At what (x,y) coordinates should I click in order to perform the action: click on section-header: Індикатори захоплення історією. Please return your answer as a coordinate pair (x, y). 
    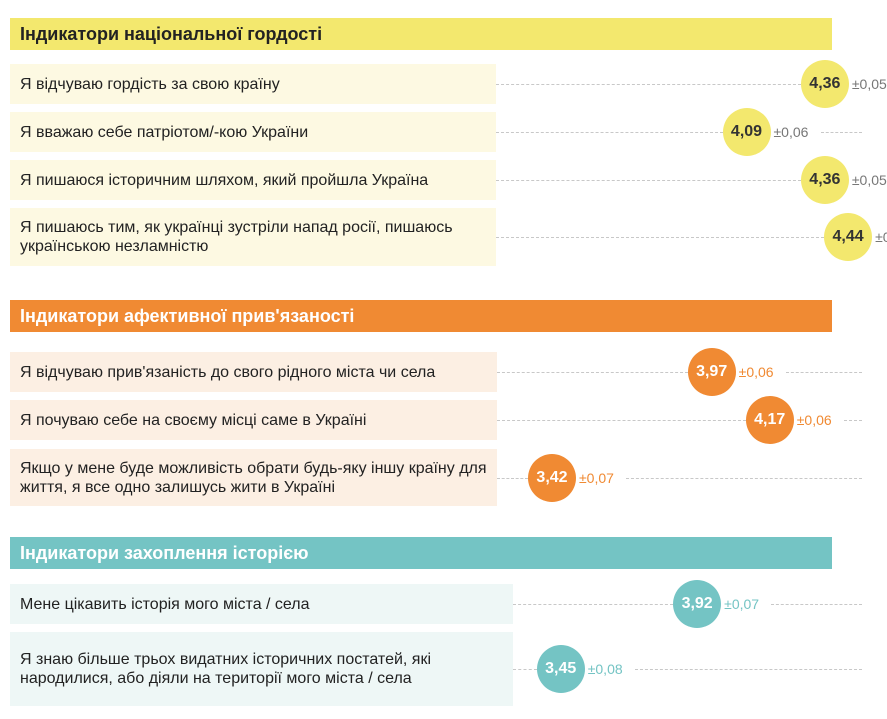
    Looking at the image, I should click on (421, 553).